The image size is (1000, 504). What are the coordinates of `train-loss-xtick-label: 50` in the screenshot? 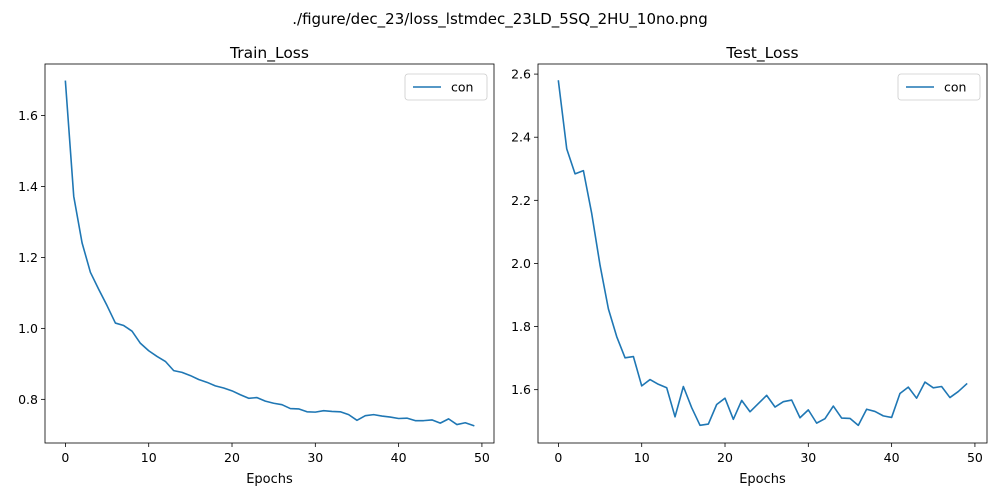 It's located at (482, 457).